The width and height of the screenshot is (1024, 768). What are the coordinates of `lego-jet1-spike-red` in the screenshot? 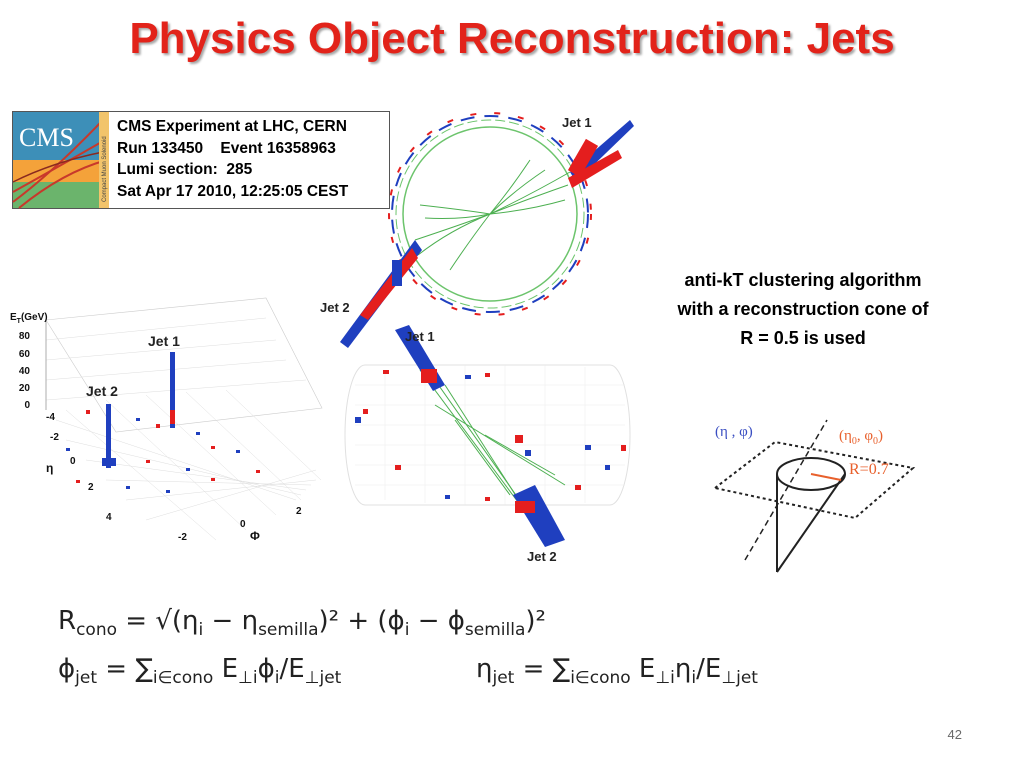 It's located at (172, 417).